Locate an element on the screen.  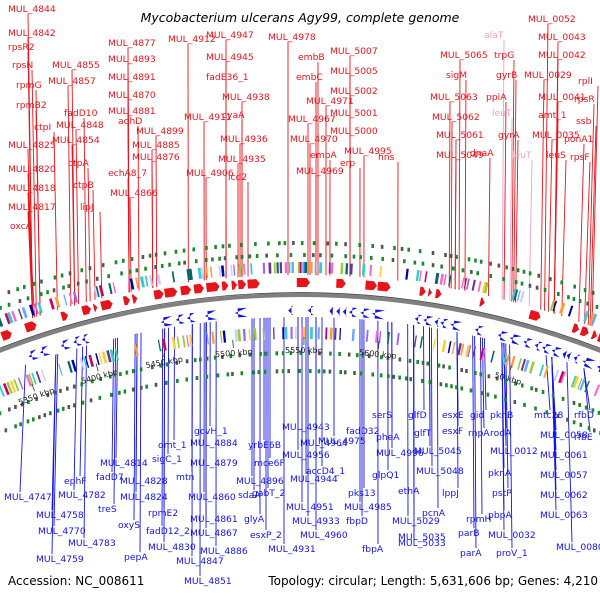
top-gene-label: MUL_4978 is located at coordinates (292, 37).